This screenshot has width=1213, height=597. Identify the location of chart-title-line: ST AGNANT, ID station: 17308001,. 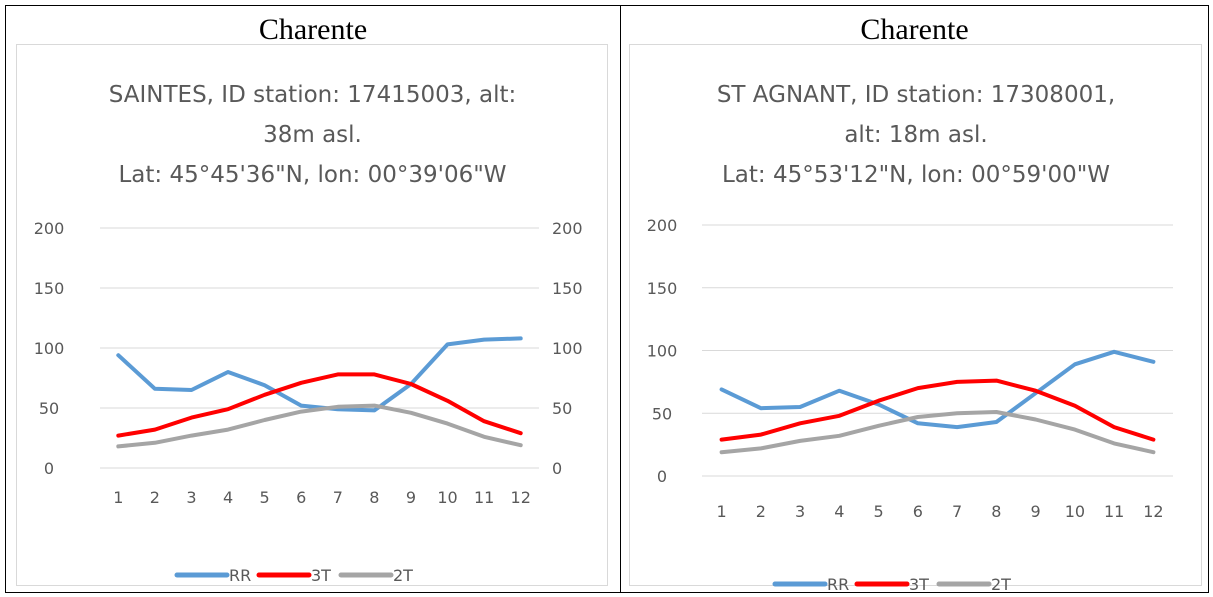
(916, 95).